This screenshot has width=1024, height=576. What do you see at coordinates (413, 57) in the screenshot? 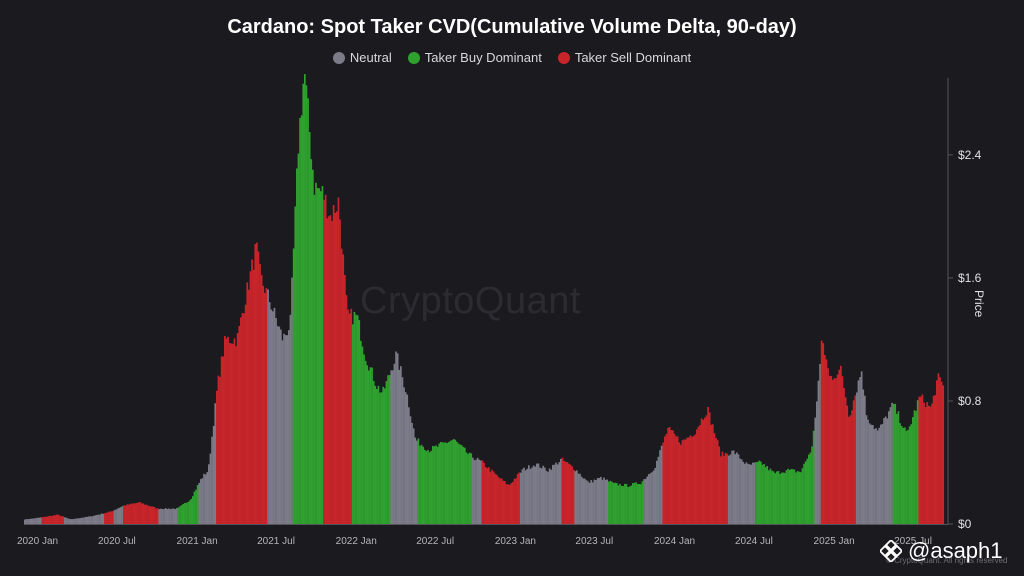
I see `legend-dot-taker-buy` at bounding box center [413, 57].